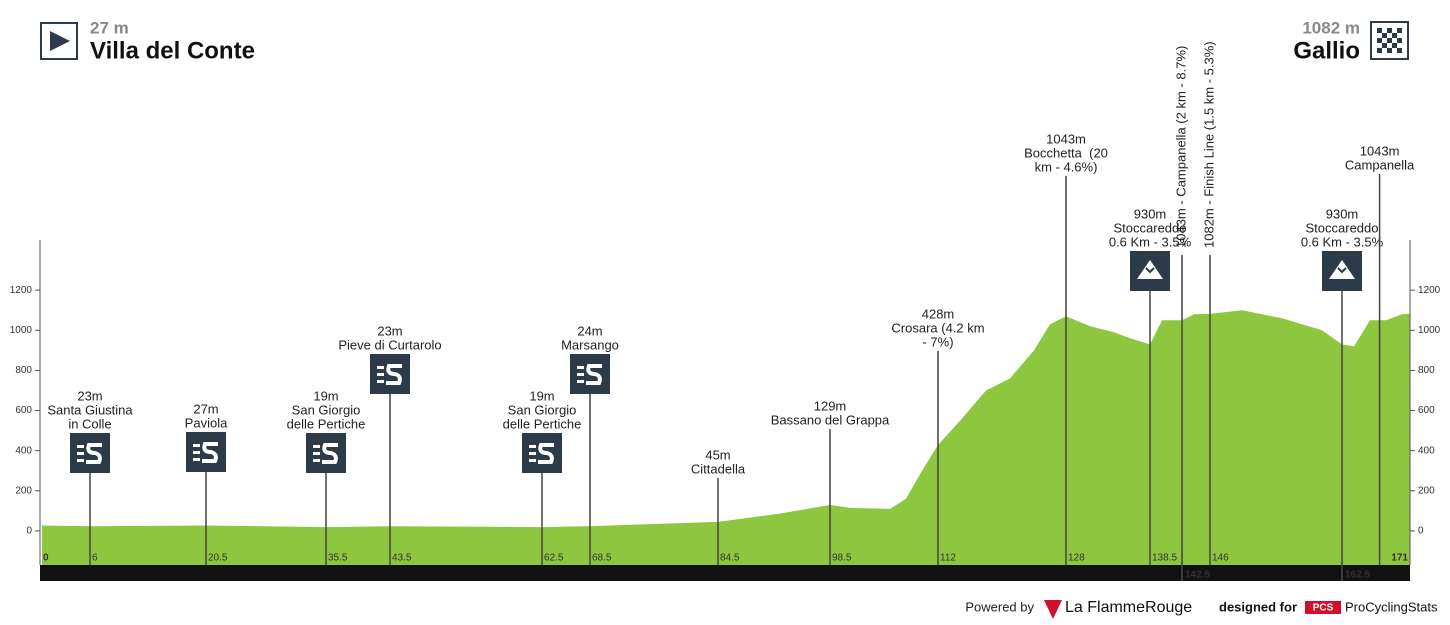  I want to click on waypoint-altitude: 428m, so click(938, 313).